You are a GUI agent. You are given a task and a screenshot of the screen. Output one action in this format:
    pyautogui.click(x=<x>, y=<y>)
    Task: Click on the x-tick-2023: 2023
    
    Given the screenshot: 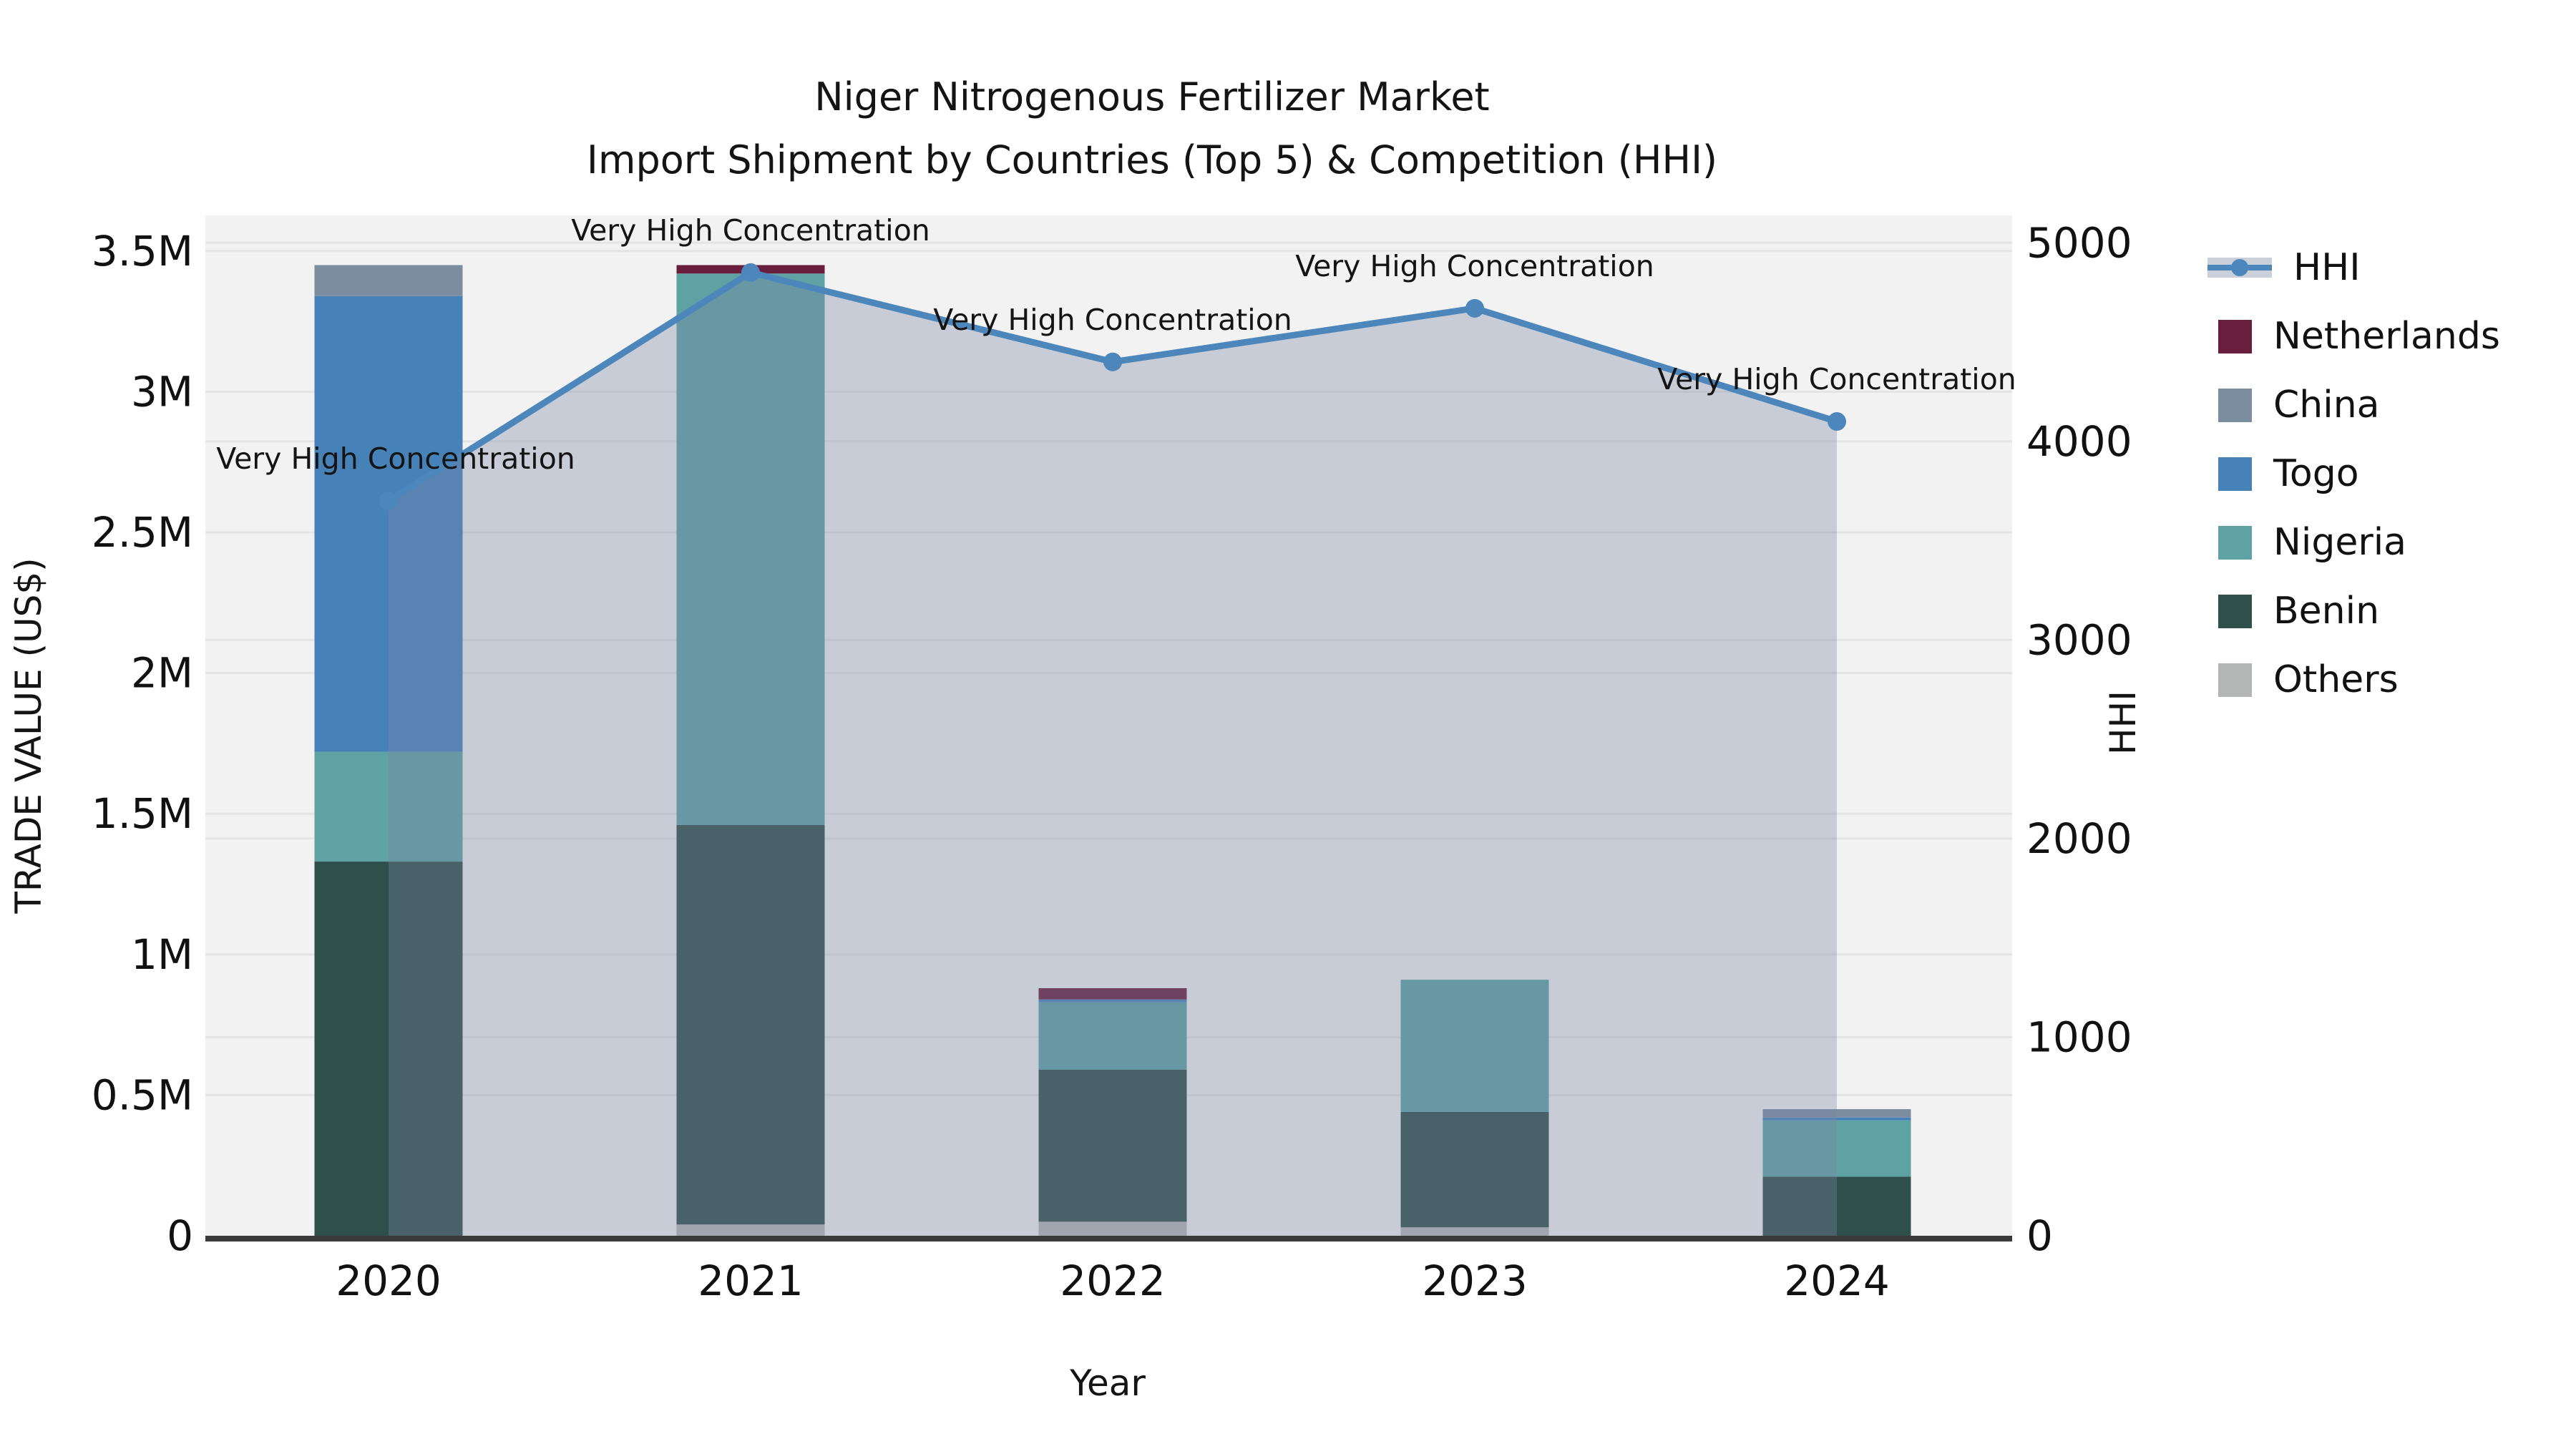 What is the action you would take?
    pyautogui.click(x=1475, y=1281)
    